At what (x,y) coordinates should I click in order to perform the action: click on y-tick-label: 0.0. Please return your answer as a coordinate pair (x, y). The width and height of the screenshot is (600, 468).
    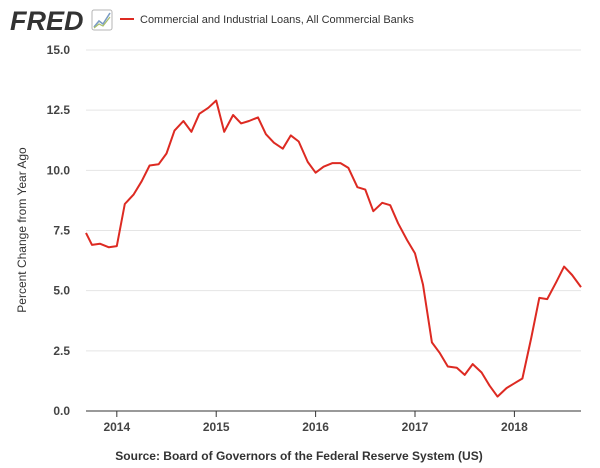
    Looking at the image, I should click on (61, 411).